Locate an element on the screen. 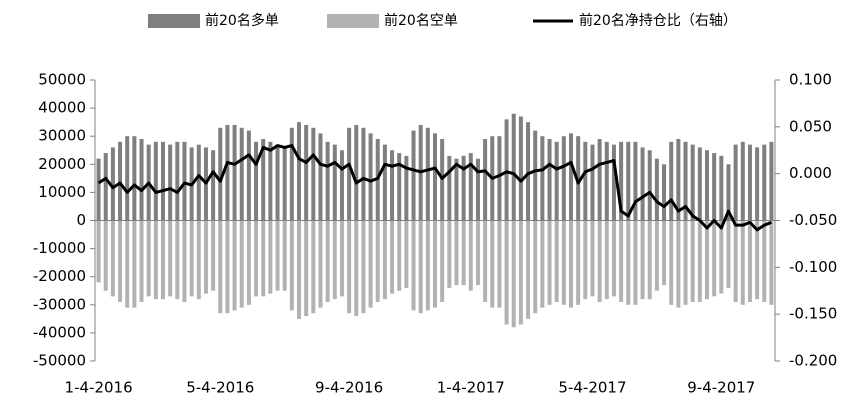 Image resolution: width=861 pixels, height=414 pixels. y-tick-label: -10000 is located at coordinates (59, 248).